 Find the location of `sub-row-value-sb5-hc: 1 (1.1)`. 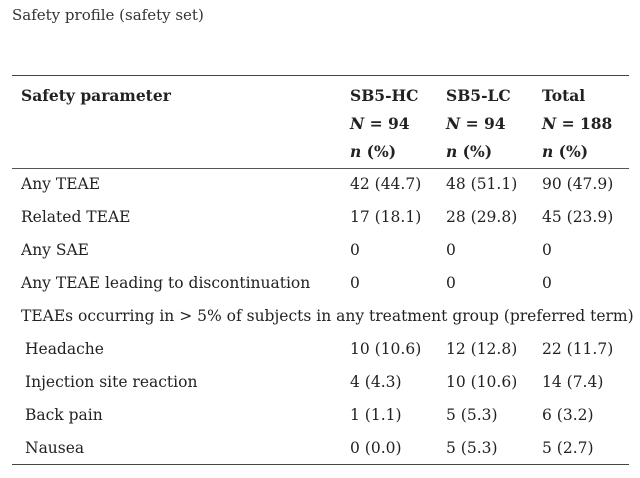

sub-row-value-sb5-hc: 1 (1.1) is located at coordinates (376, 415).